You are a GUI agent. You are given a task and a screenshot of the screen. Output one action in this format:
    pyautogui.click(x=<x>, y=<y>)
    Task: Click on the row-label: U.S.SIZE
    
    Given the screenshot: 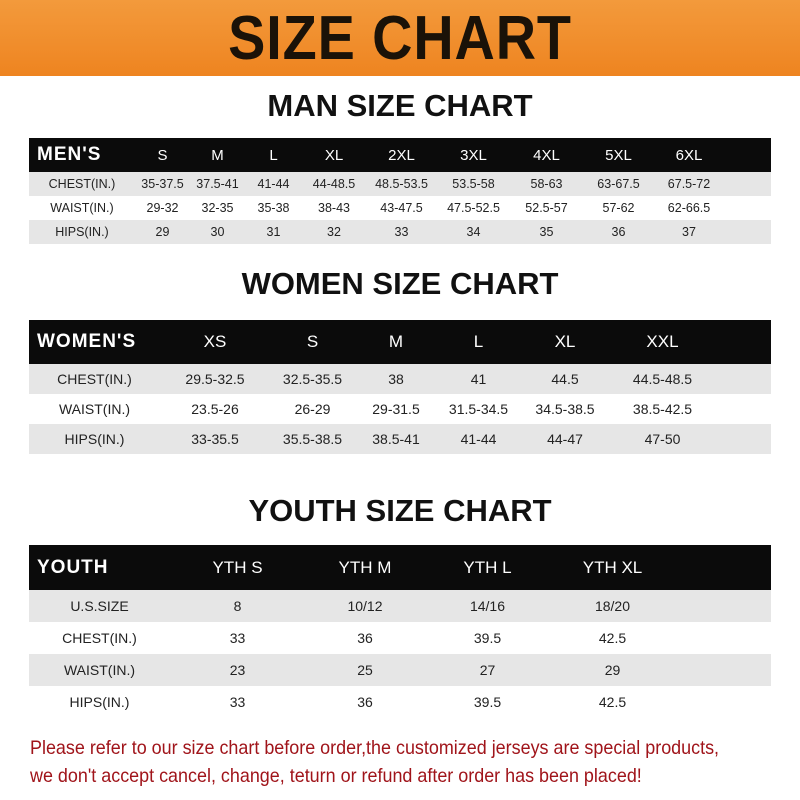 What is the action you would take?
    pyautogui.click(x=99, y=606)
    